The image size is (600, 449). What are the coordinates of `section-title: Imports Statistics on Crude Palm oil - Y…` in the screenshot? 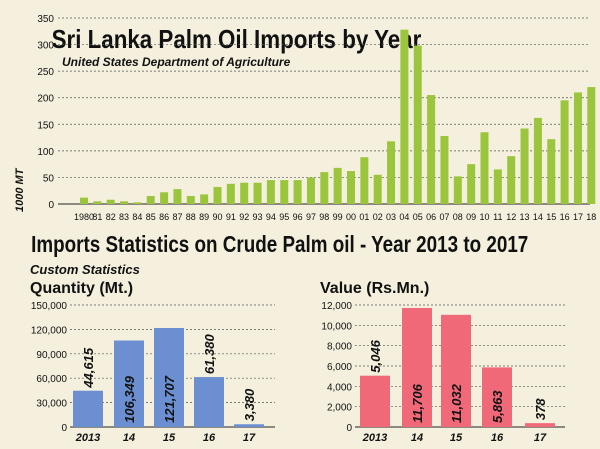 It's located at (279, 244).